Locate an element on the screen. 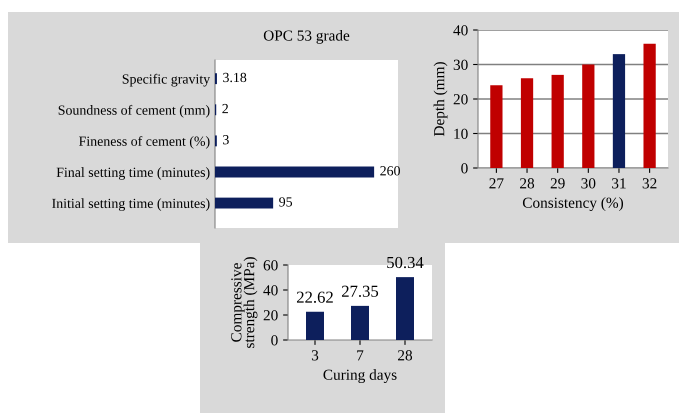 This screenshot has height=413, width=679. y-tick-label: Soundness of cement (mm) is located at coordinates (134, 111).